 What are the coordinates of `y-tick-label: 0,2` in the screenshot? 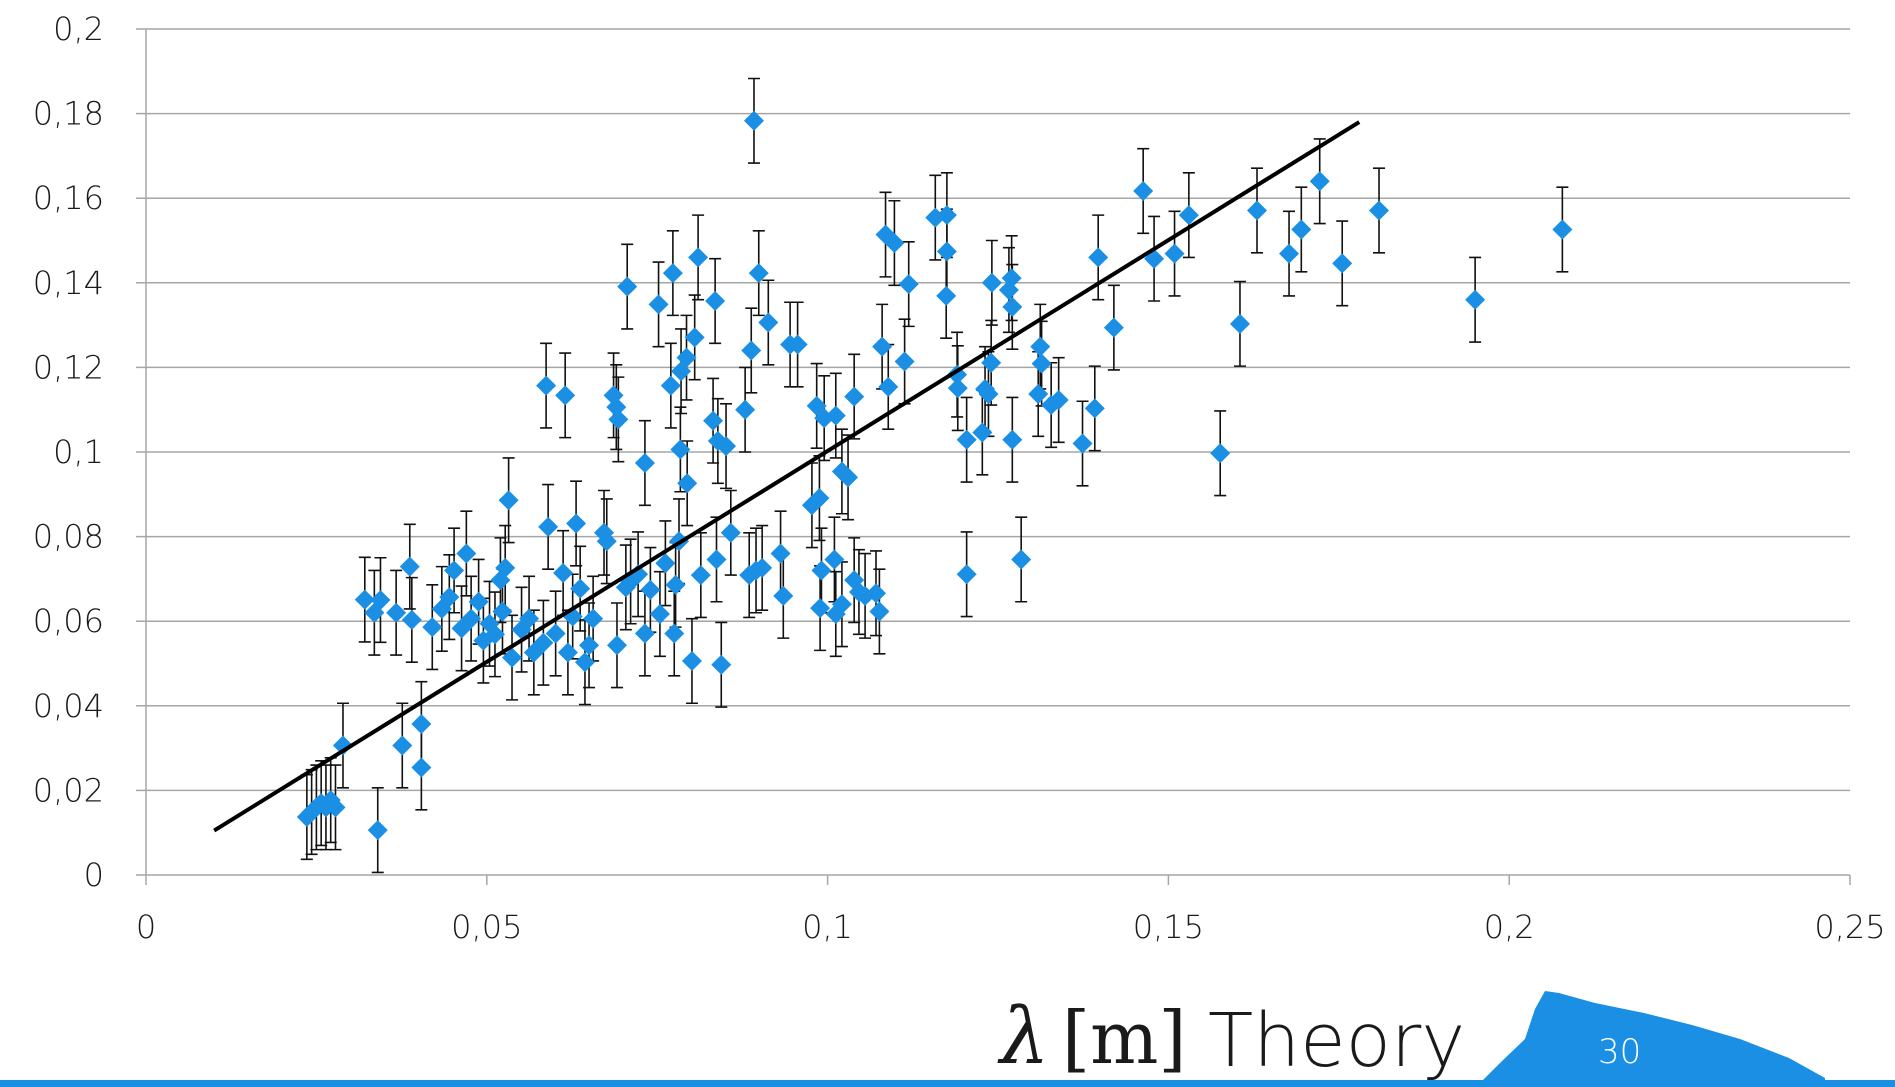 It's located at (78, 29).